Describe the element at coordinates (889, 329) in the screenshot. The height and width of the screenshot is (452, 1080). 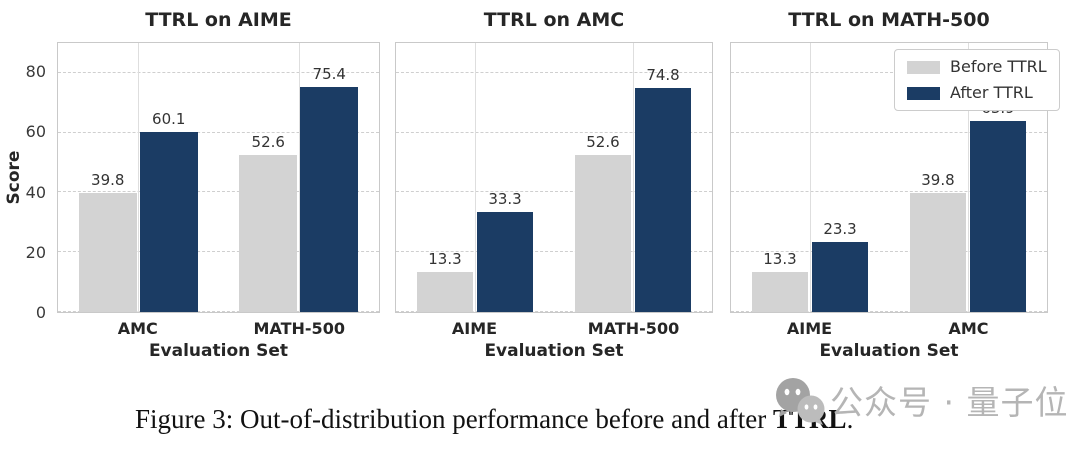
I see `x-axis-ticks-math500-panel: AIME AMC` at that location.